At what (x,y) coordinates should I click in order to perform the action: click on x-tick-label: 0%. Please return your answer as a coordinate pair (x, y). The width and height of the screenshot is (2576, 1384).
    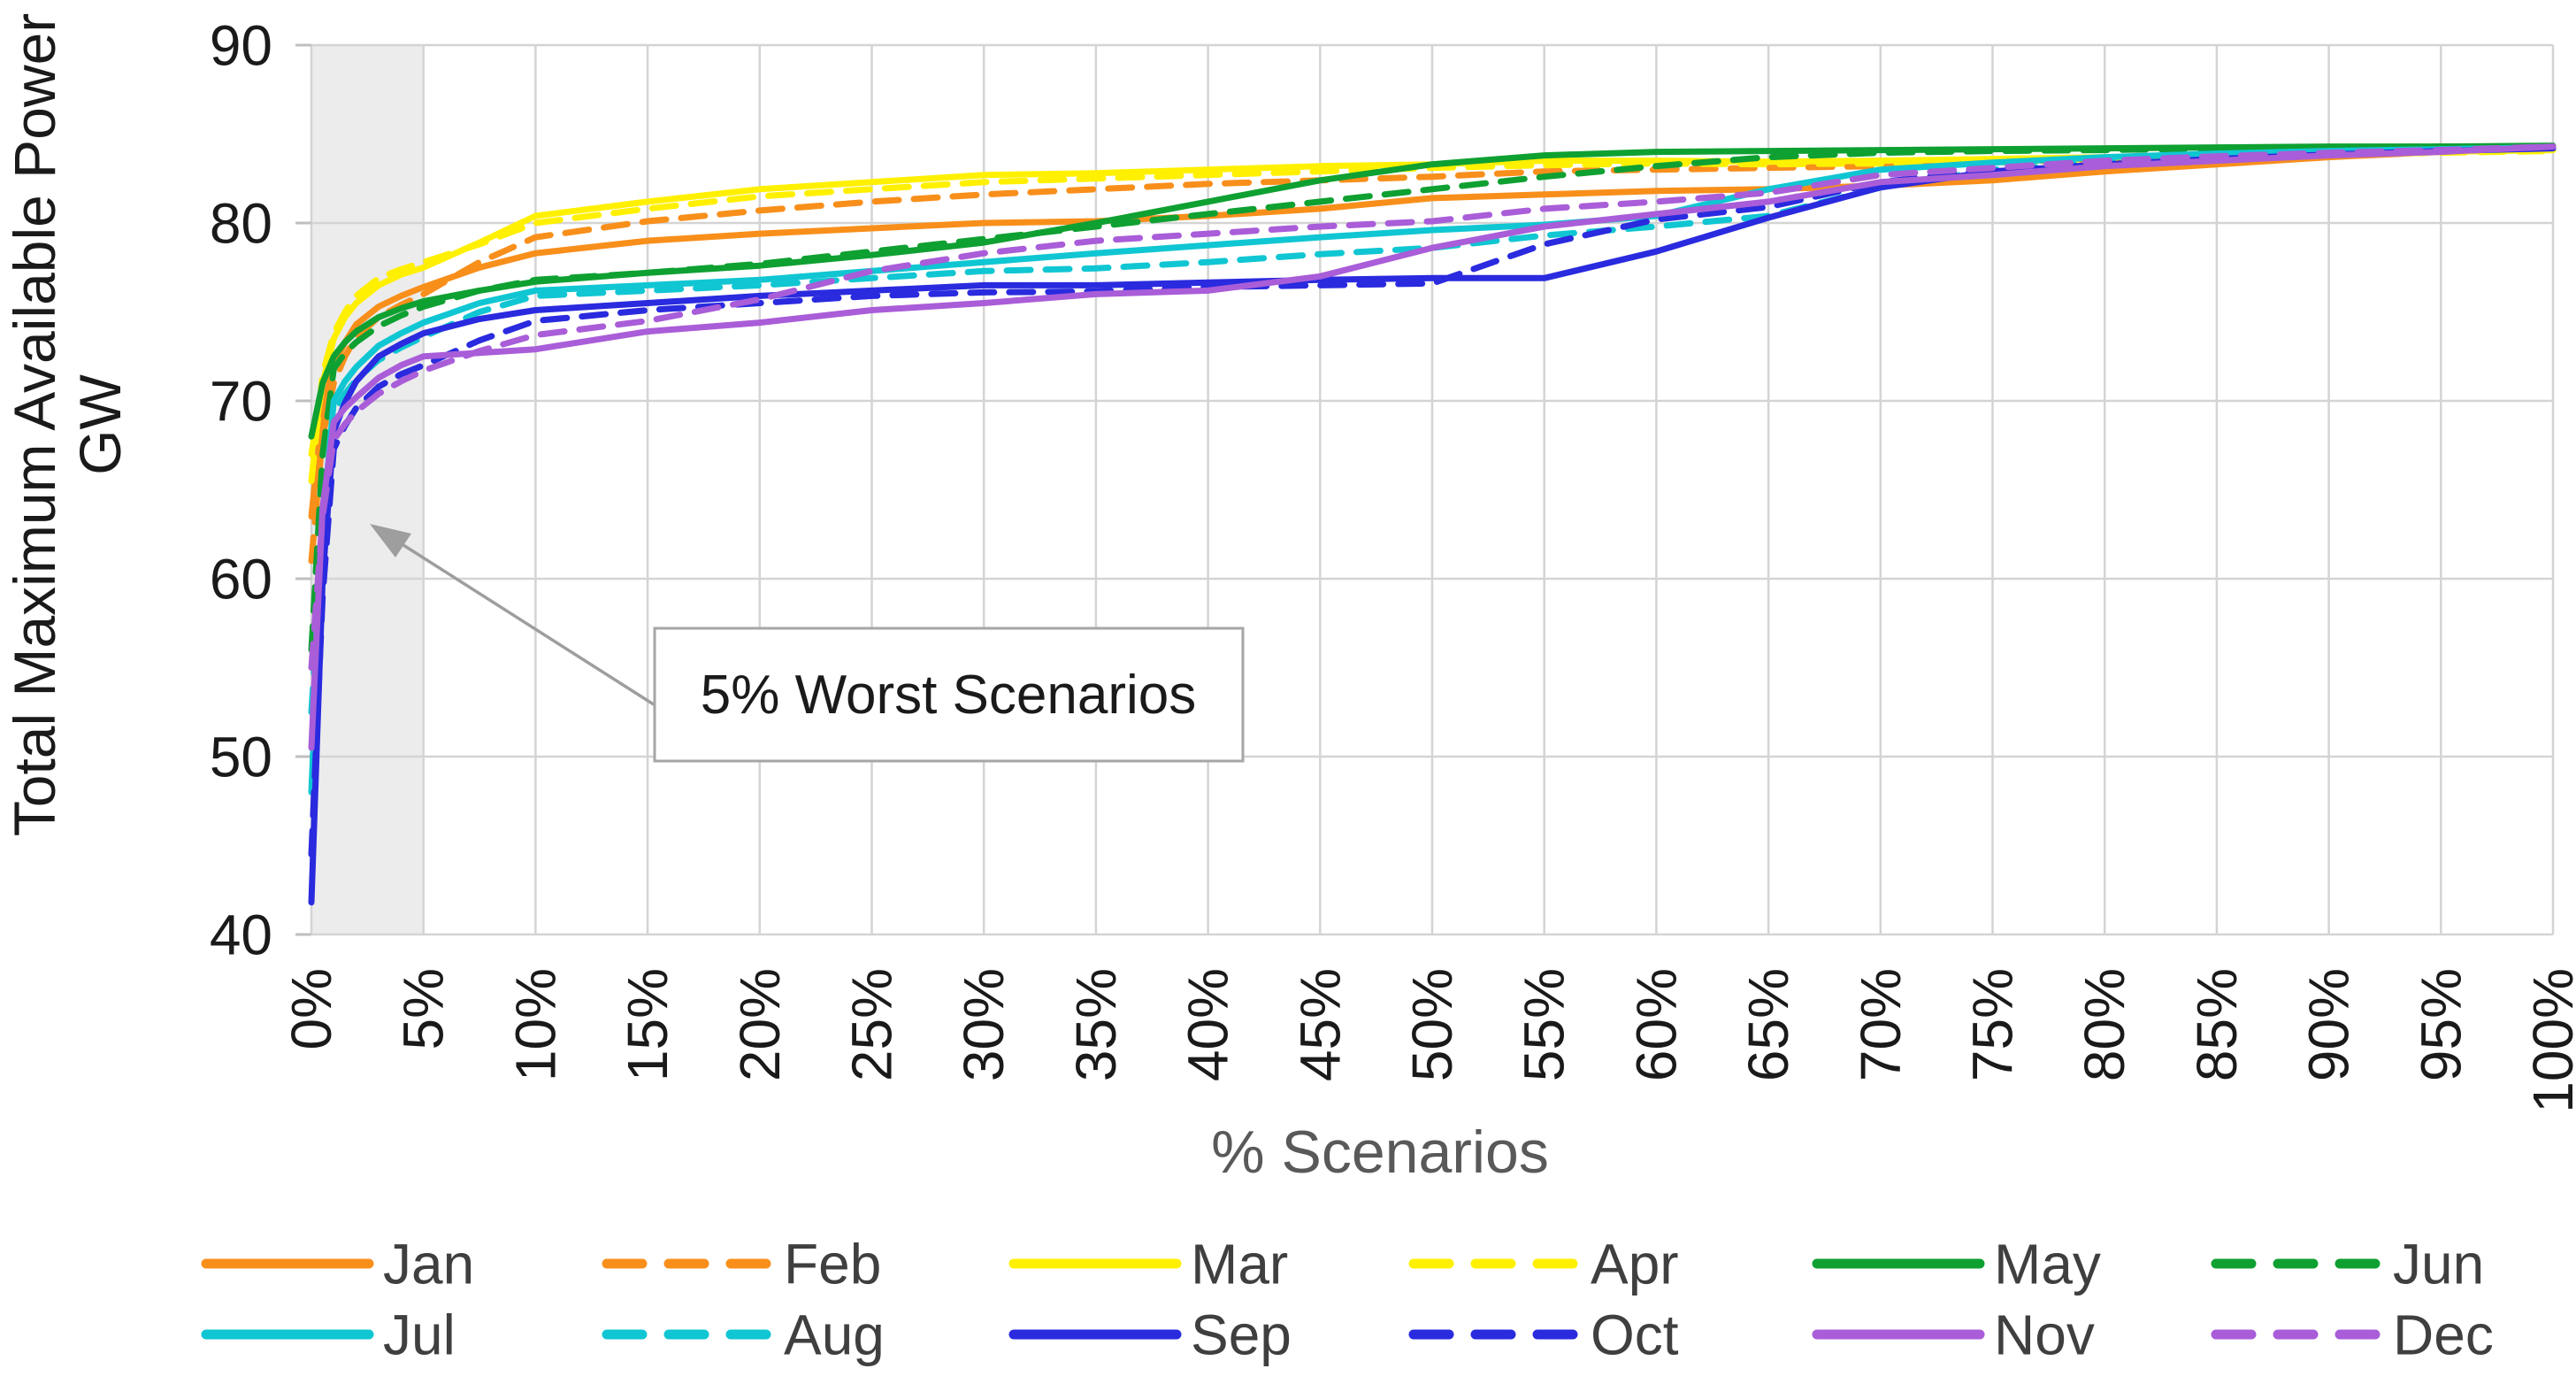
    Looking at the image, I should click on (311, 1009).